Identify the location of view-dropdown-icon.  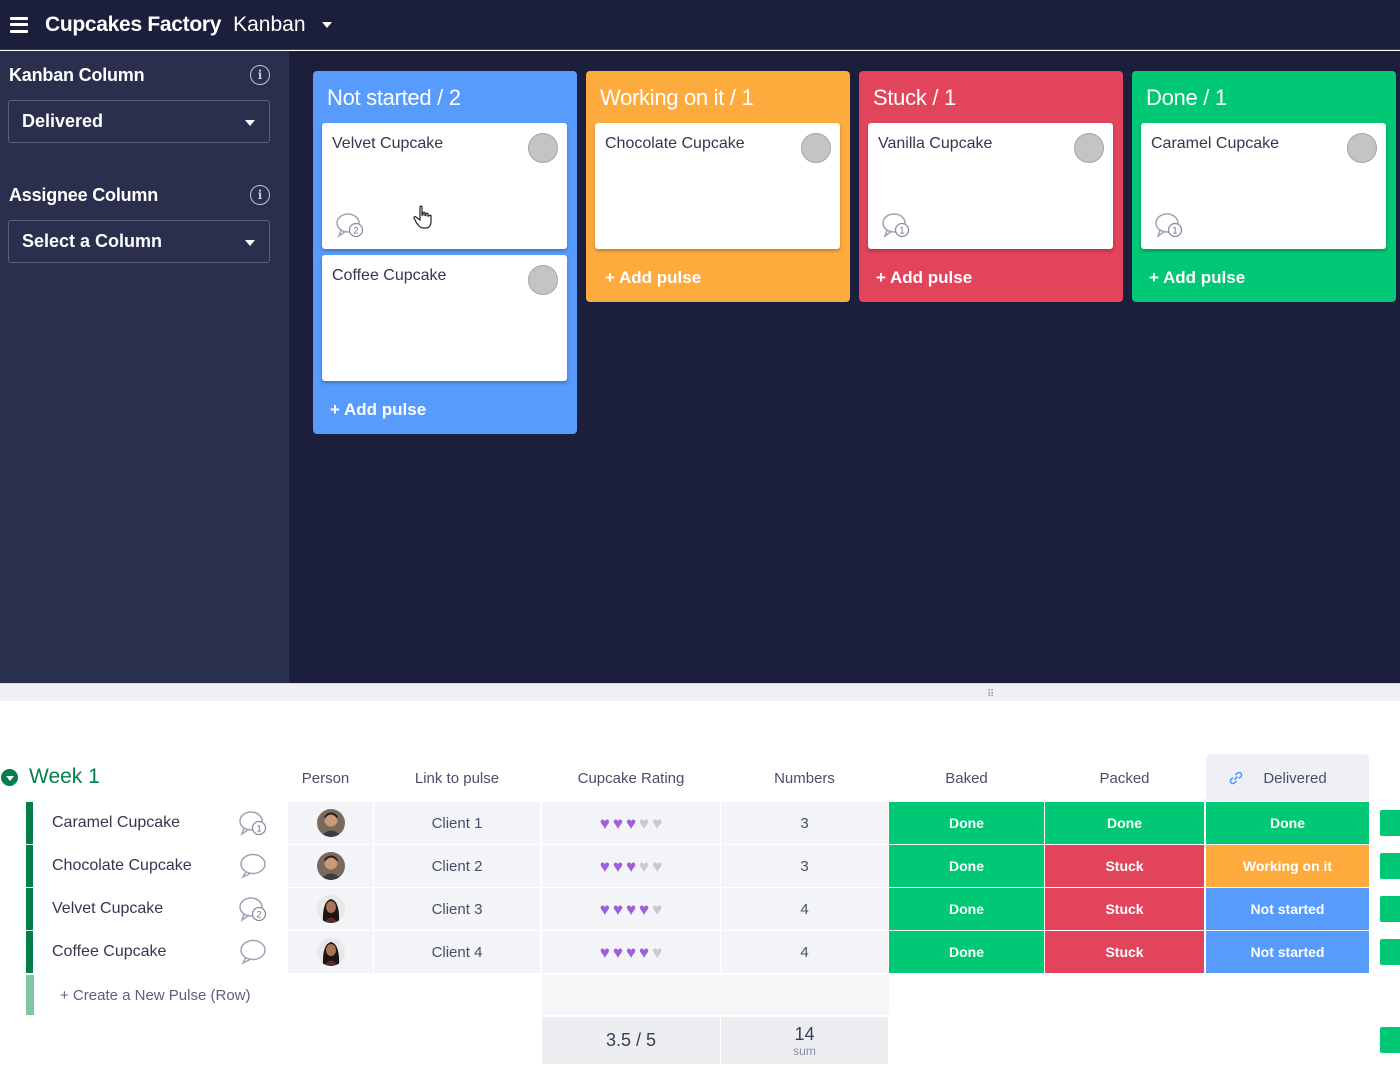
(326, 24).